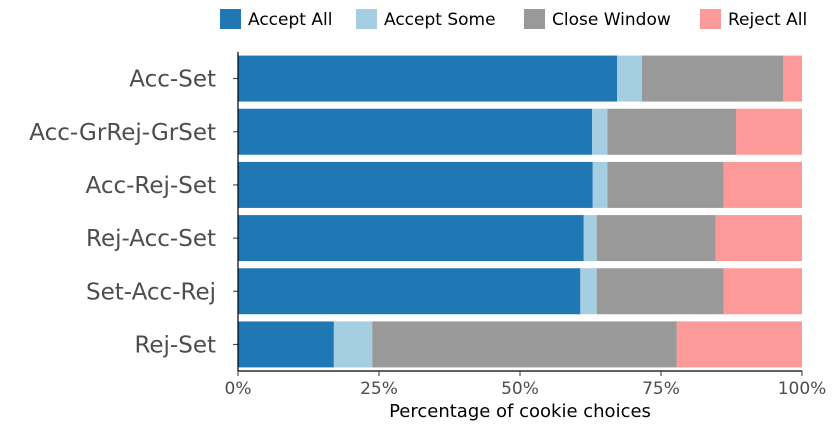 The height and width of the screenshot is (425, 833). I want to click on bar-acc-grrej-grset-accept-all, so click(415, 131).